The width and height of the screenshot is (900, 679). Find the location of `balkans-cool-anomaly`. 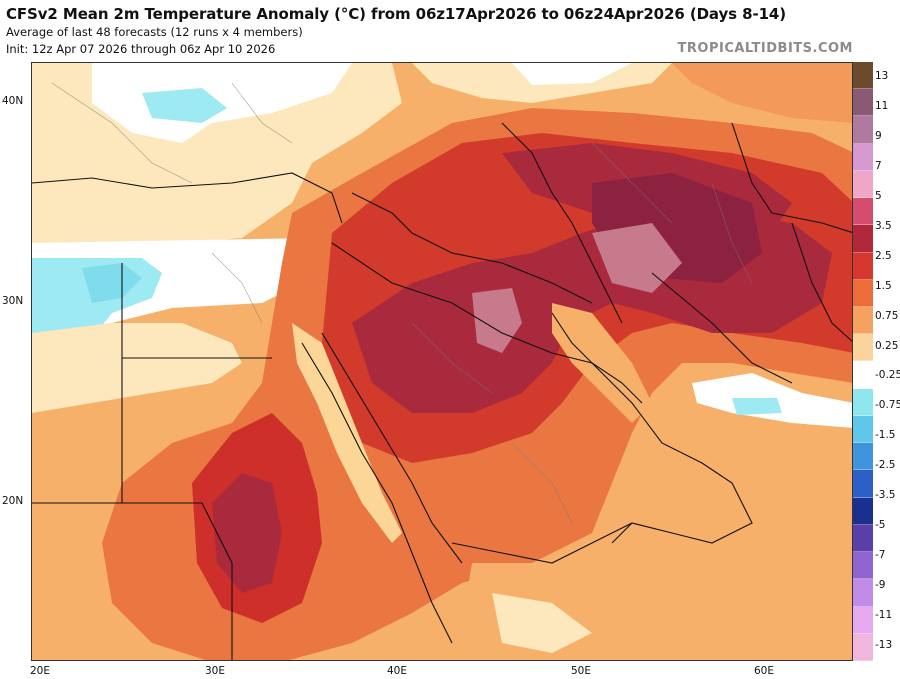

balkans-cool-anomaly is located at coordinates (184, 105).